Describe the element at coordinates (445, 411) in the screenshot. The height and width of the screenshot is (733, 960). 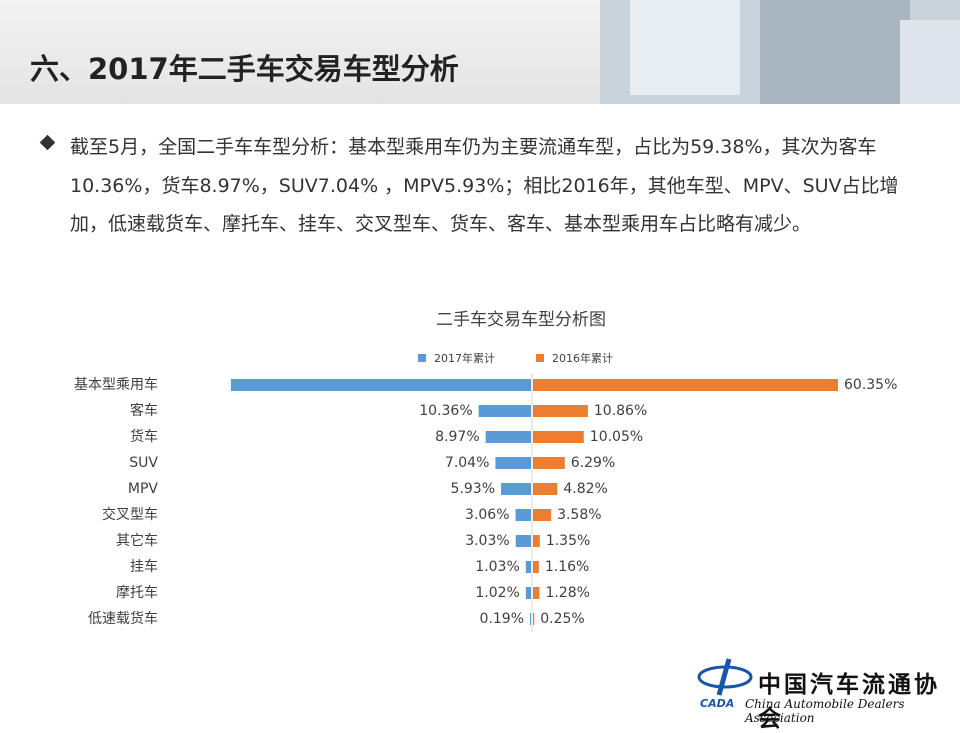
I see `data-label: 10.36%` at that location.